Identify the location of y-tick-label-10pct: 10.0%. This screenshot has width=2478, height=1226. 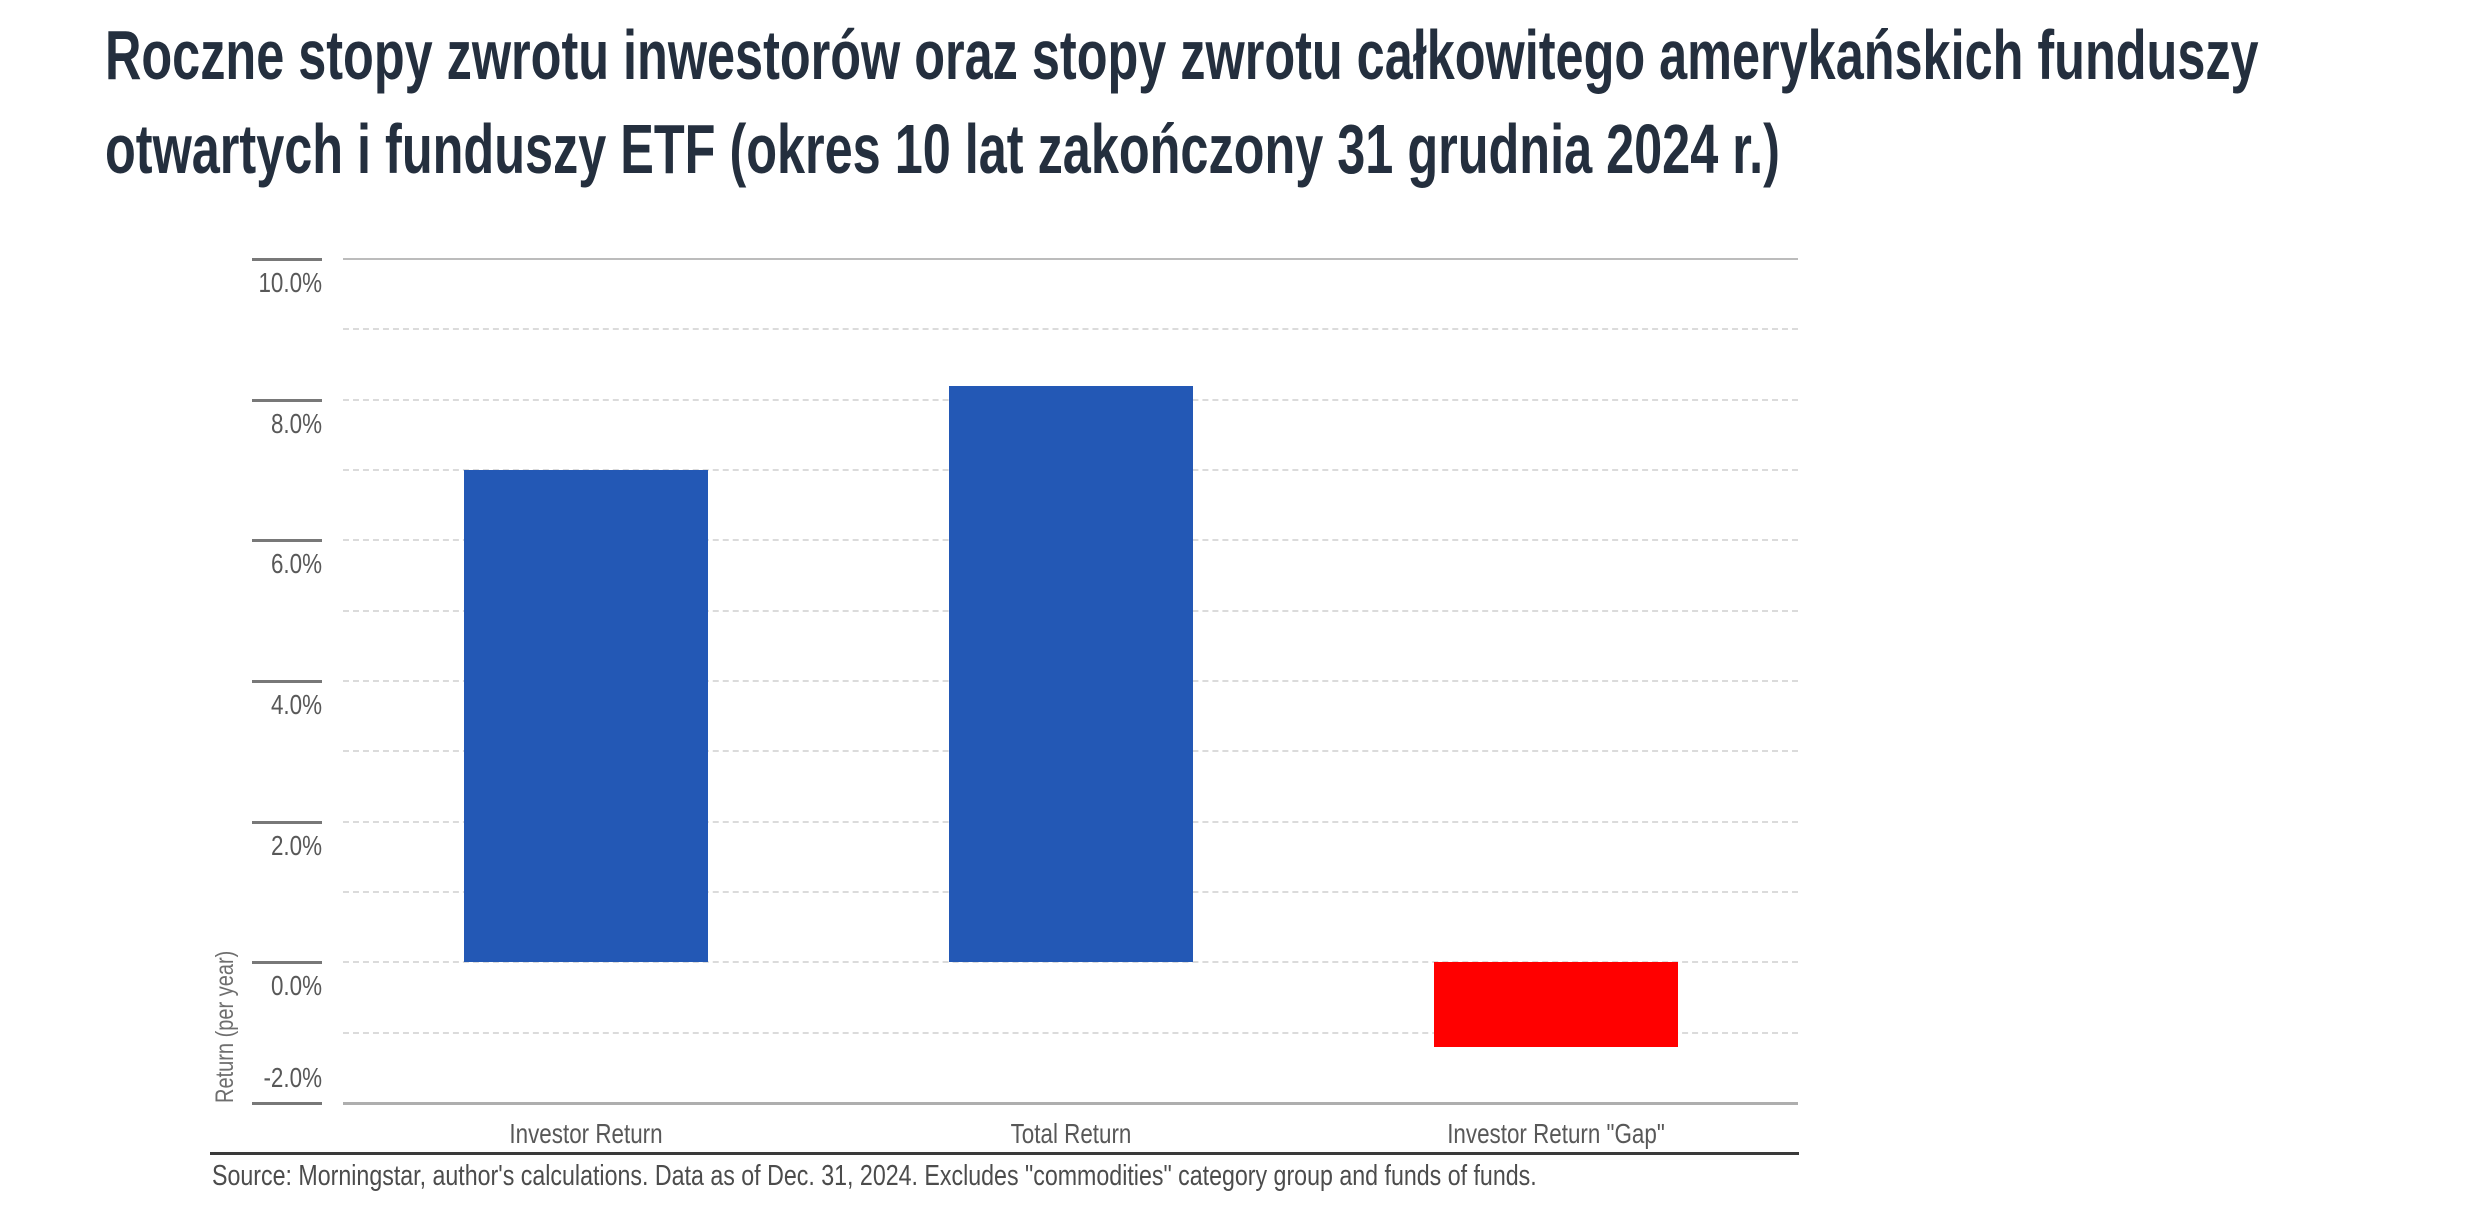
(290, 282).